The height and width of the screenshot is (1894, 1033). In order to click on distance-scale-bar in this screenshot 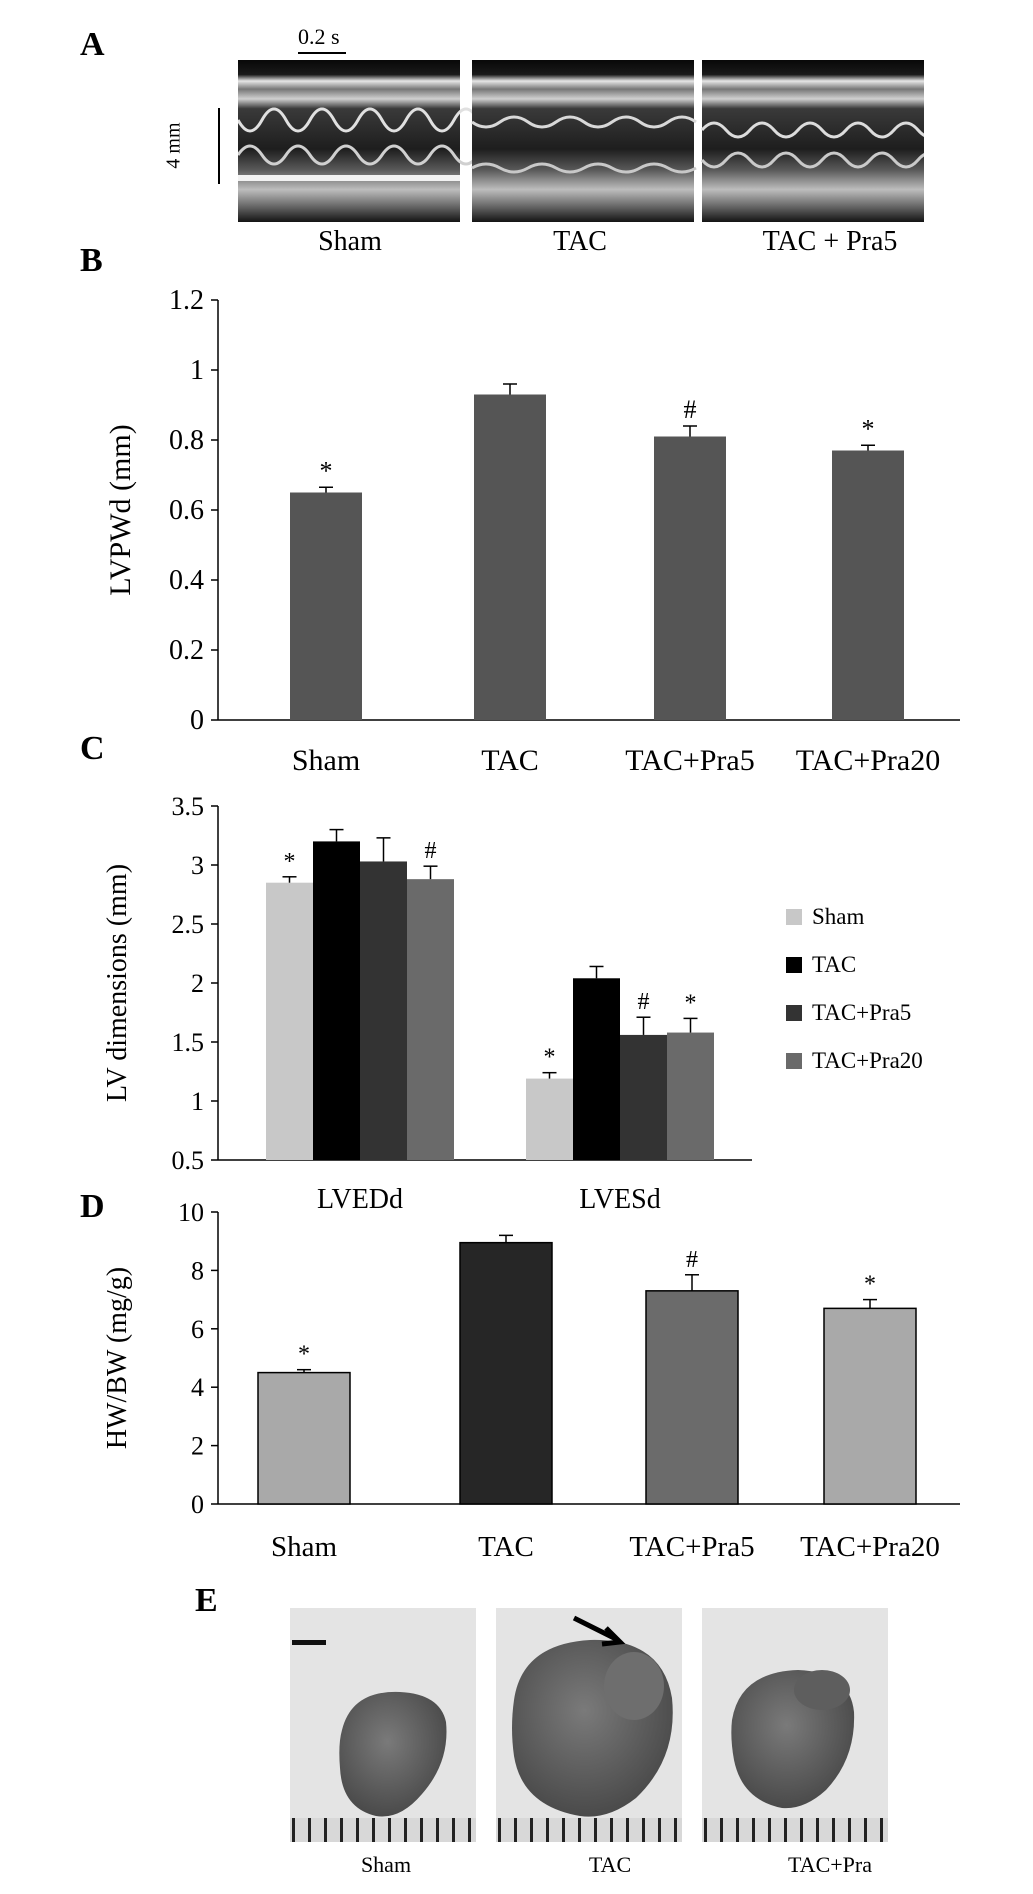, I will do `click(219, 146)`.